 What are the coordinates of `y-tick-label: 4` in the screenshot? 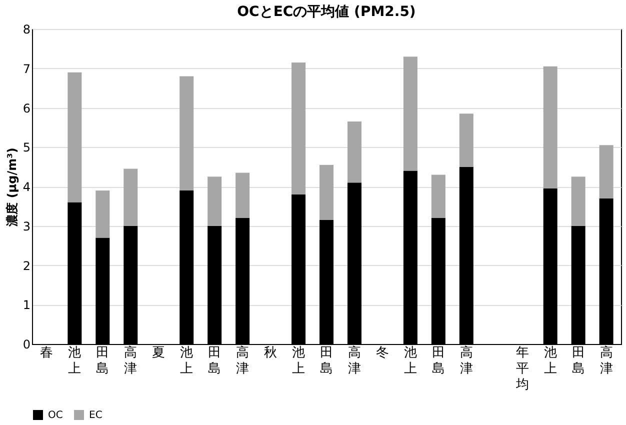 It's located at (26, 187).